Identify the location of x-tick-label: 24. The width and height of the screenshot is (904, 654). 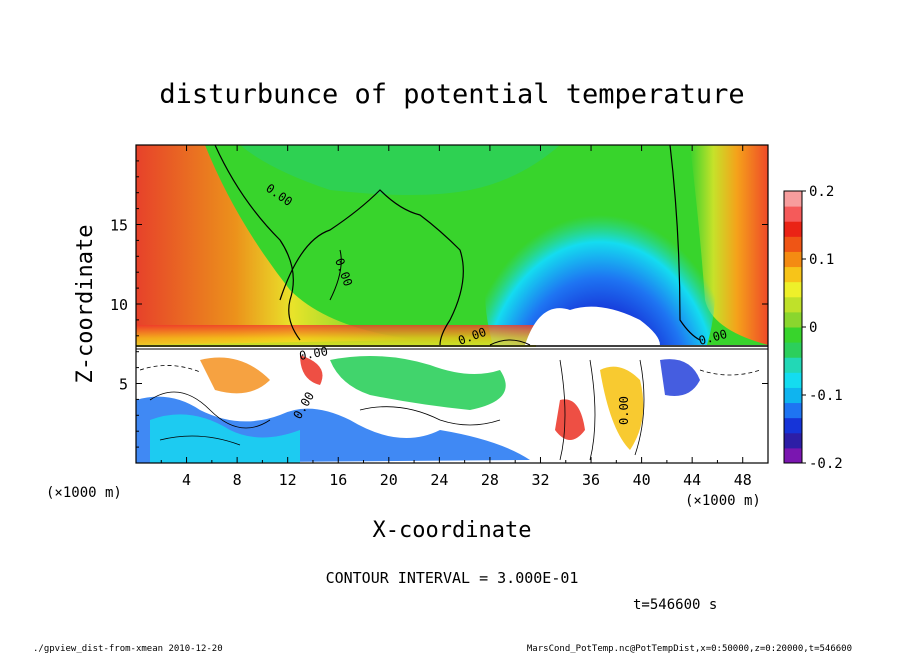
(439, 480).